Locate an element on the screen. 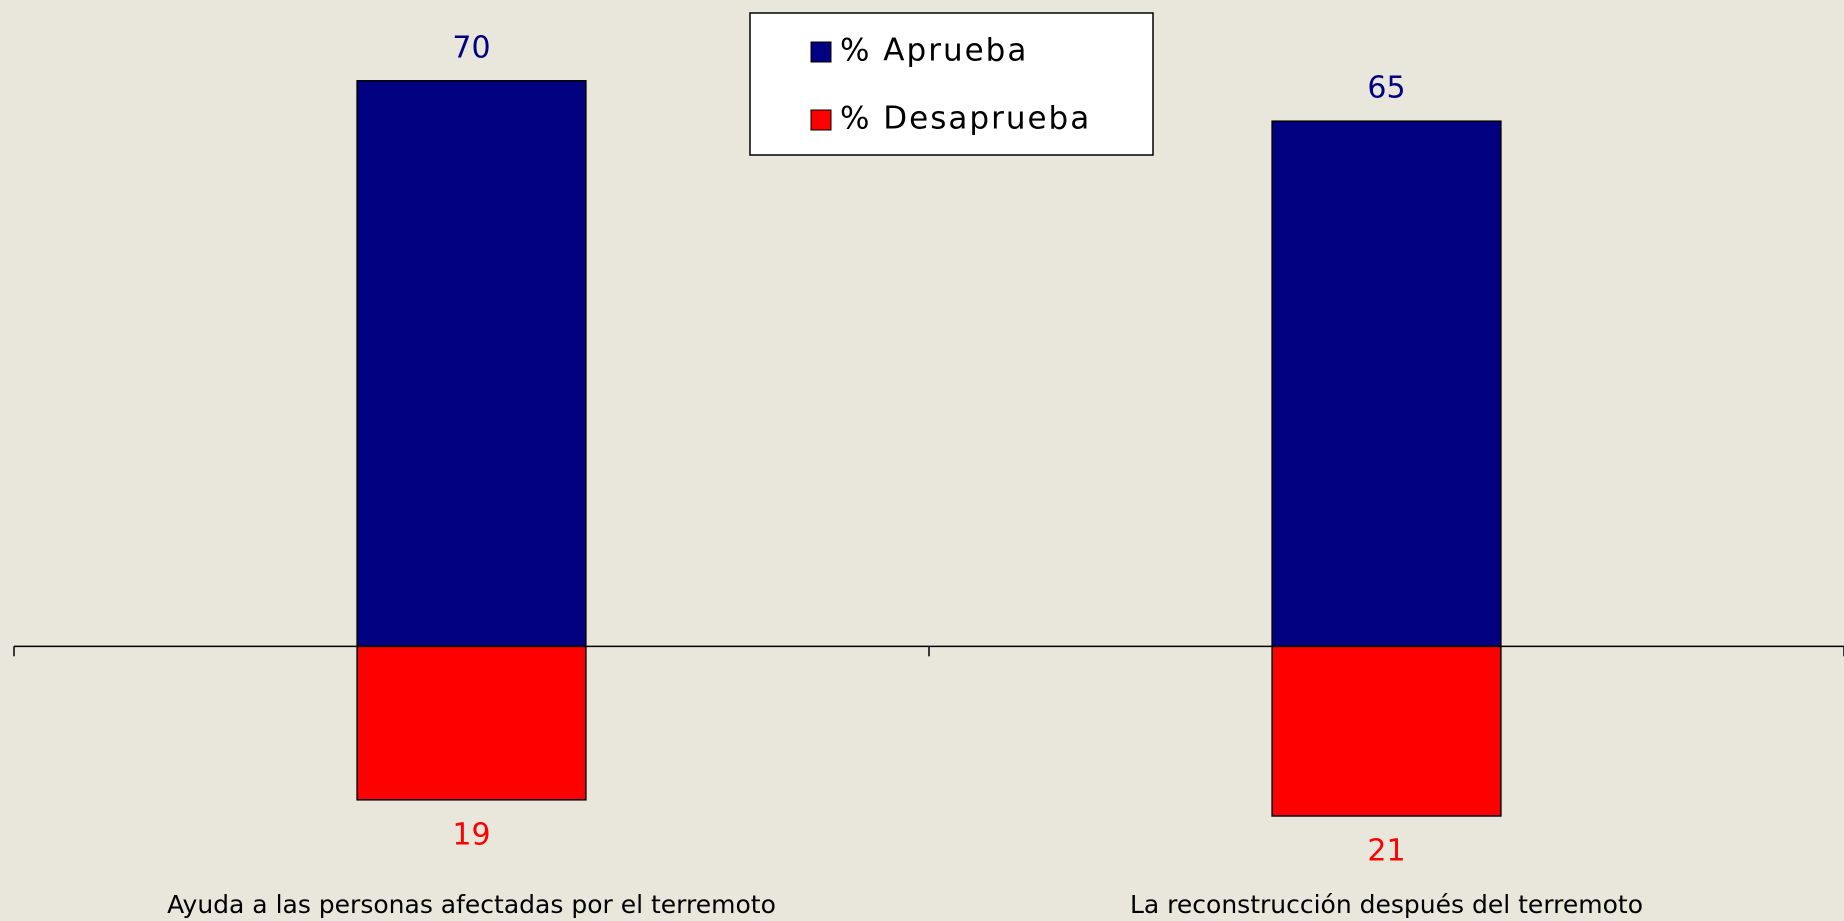 The width and height of the screenshot is (1844, 921). value-label: 65 is located at coordinates (1386, 88).